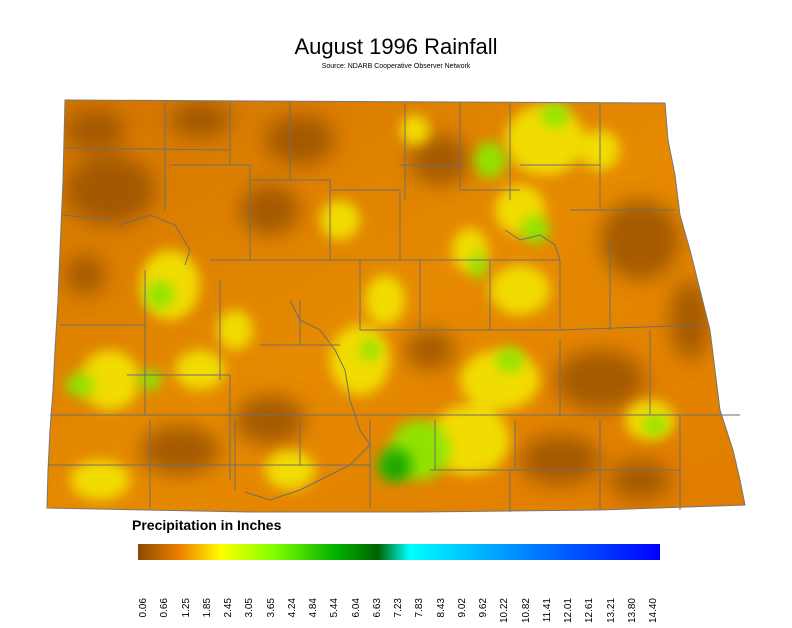  Describe the element at coordinates (143, 608) in the screenshot. I see `legend-tick-label: 0.06` at that location.